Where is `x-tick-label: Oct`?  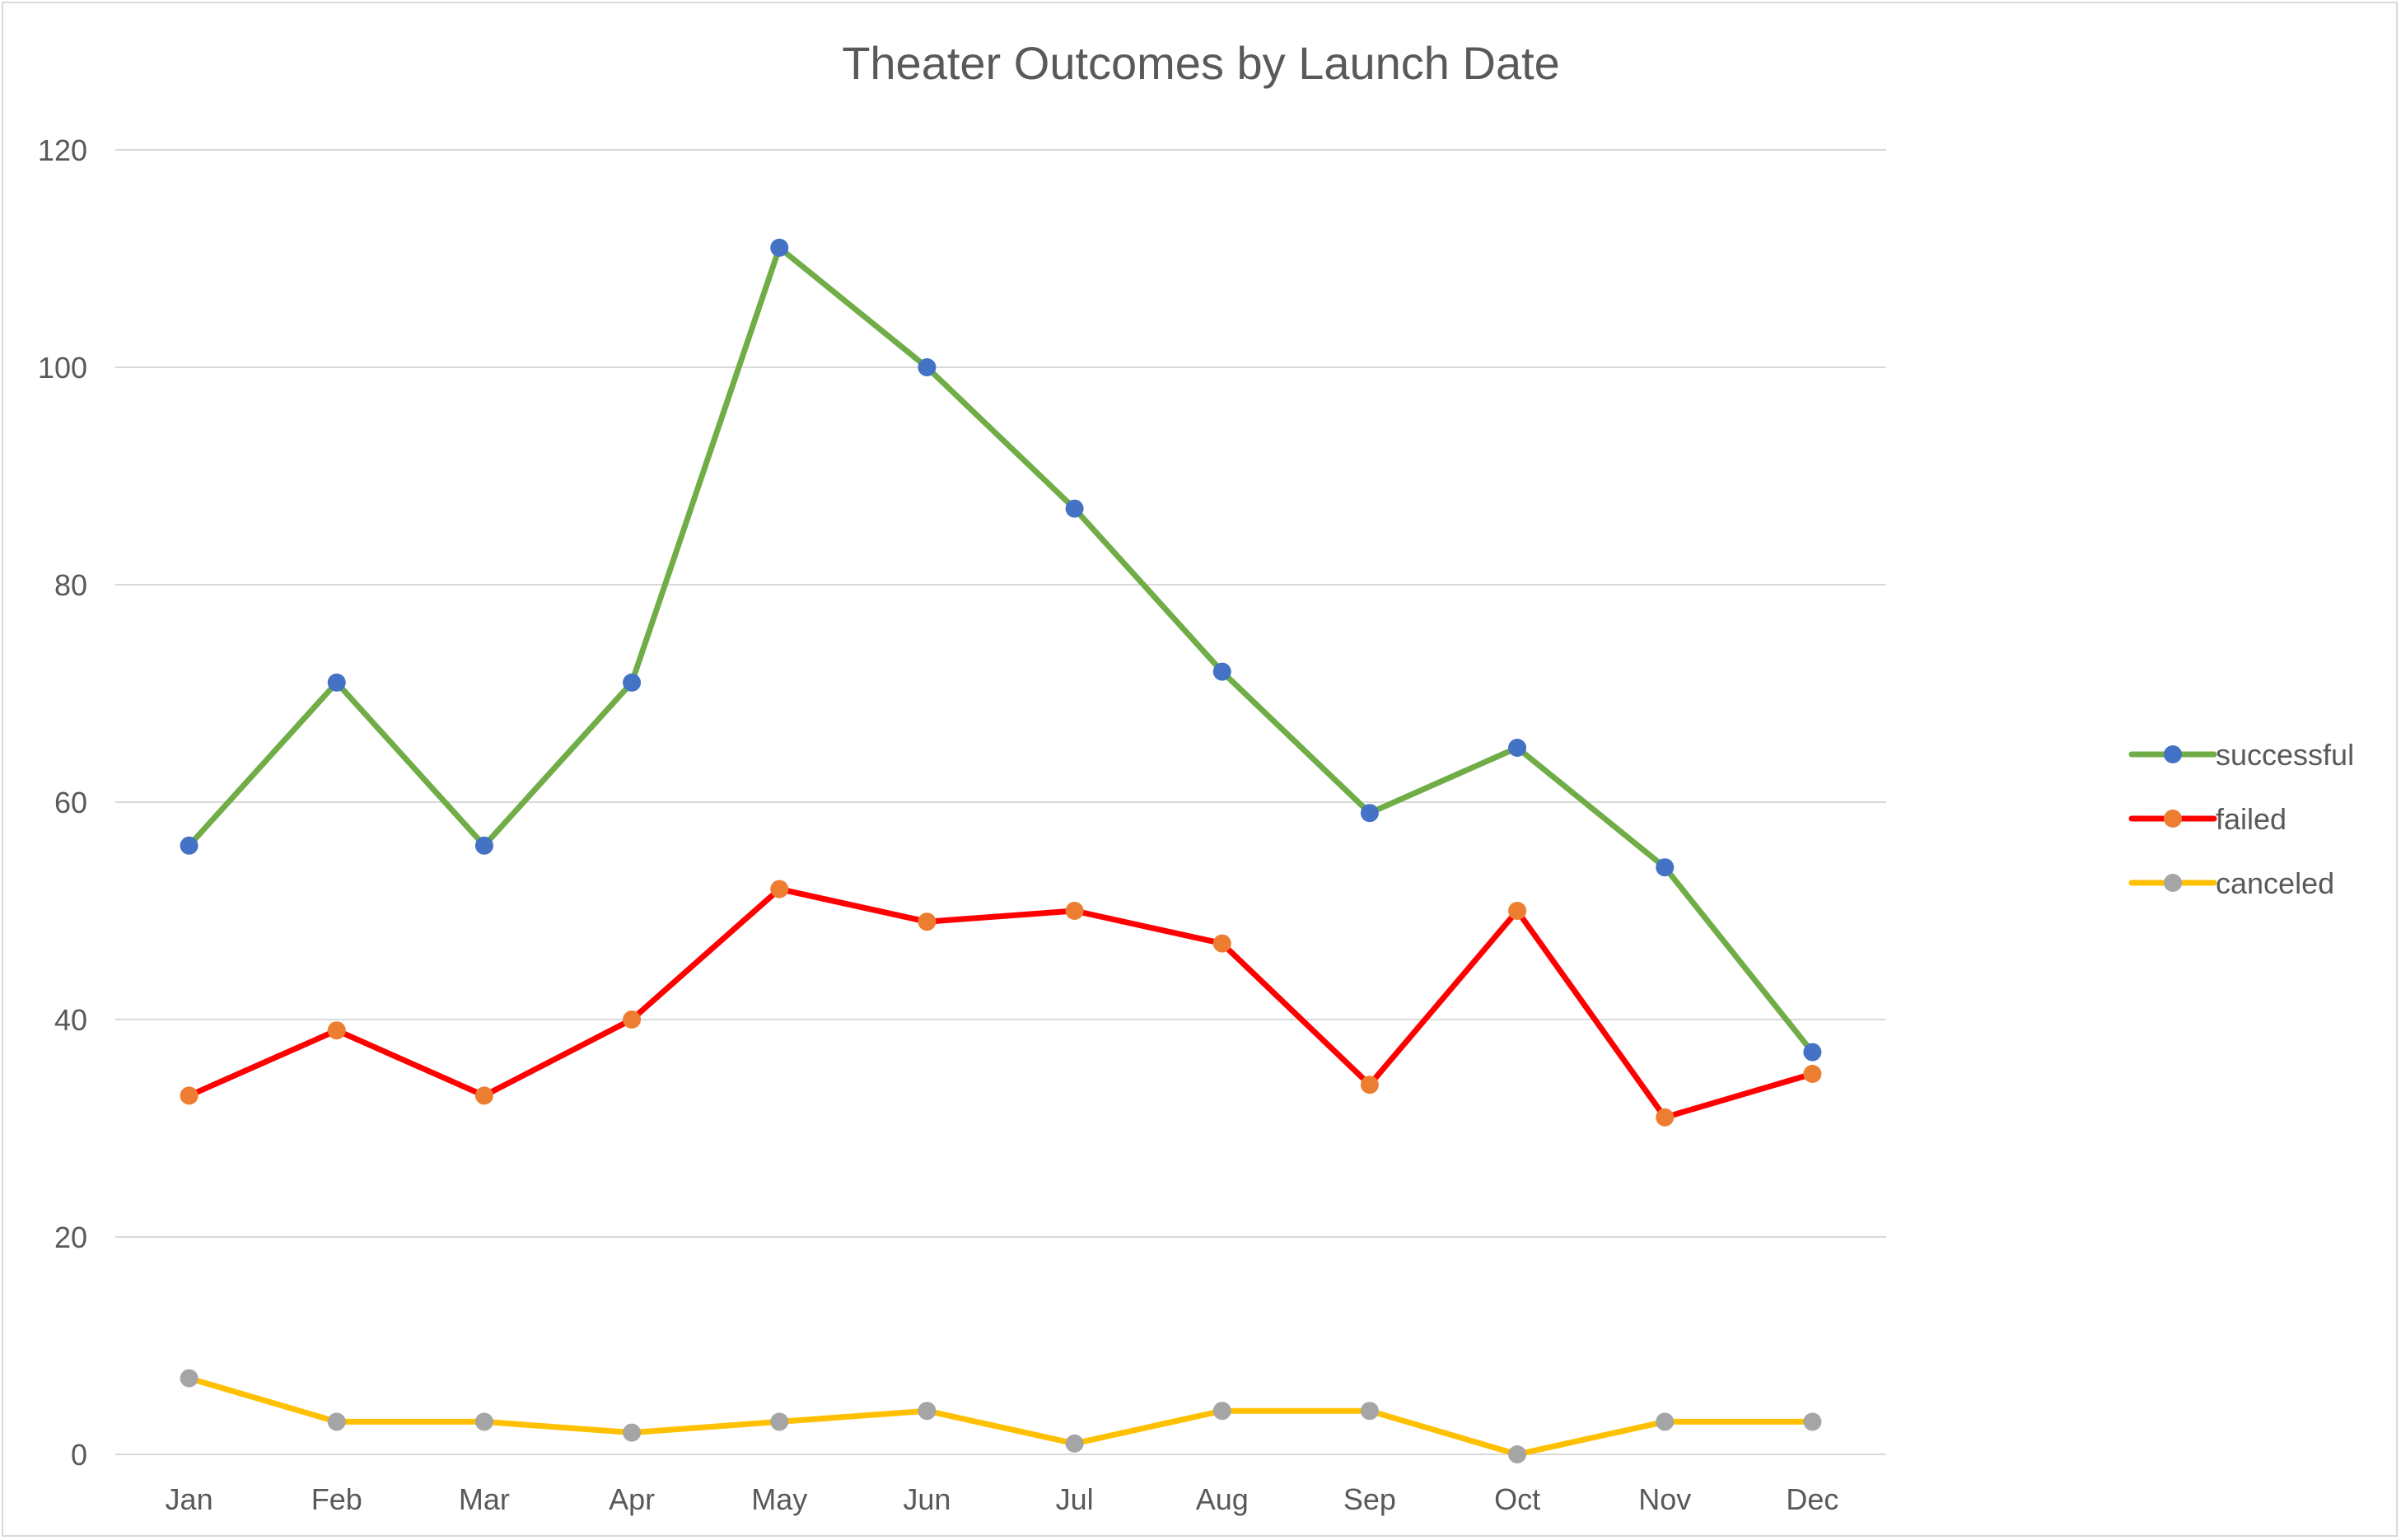 x-tick-label: Oct is located at coordinates (1517, 1499).